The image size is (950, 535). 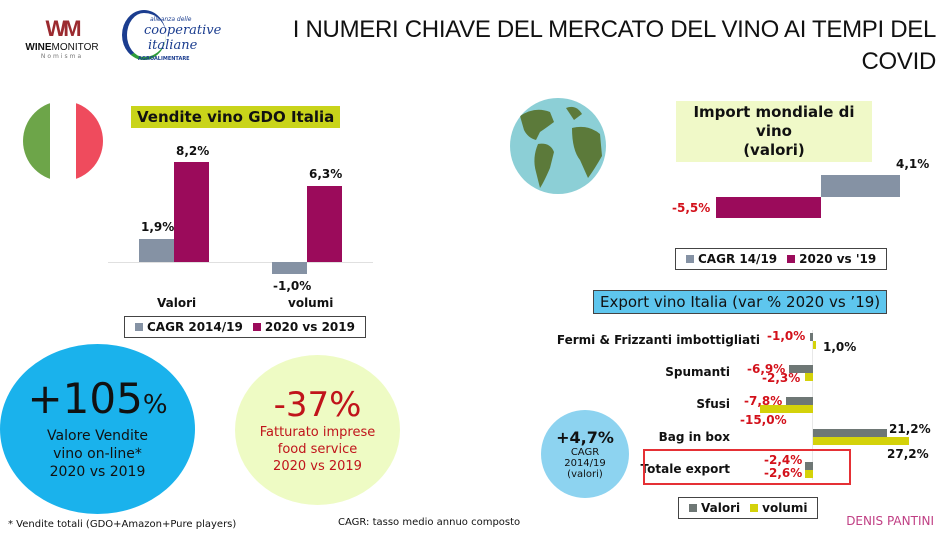 What do you see at coordinates (311, 303) in the screenshot?
I see `gdo-category: volumi` at bounding box center [311, 303].